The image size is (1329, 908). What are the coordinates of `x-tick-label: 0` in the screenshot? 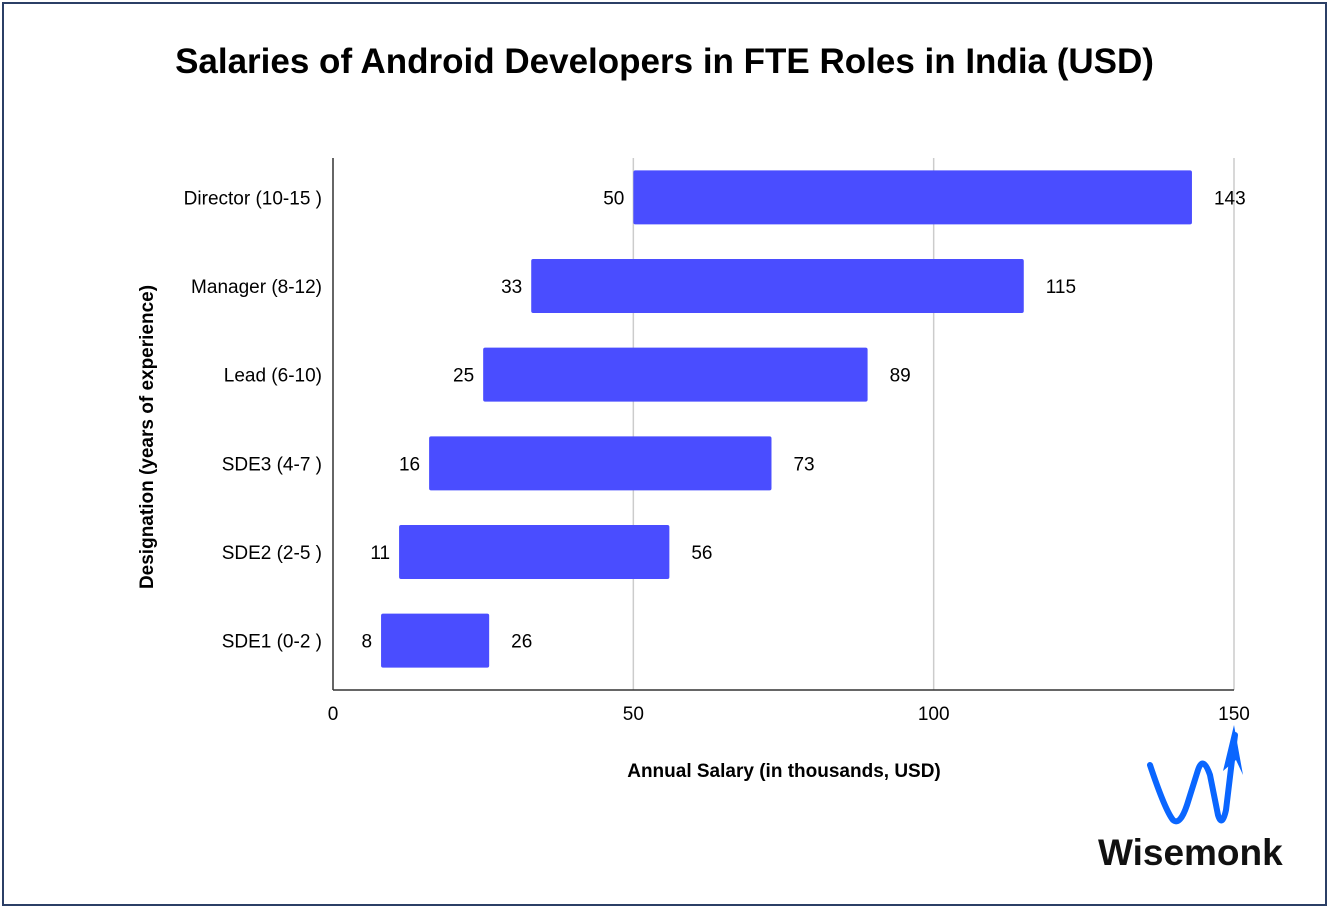 It's located at (333, 714).